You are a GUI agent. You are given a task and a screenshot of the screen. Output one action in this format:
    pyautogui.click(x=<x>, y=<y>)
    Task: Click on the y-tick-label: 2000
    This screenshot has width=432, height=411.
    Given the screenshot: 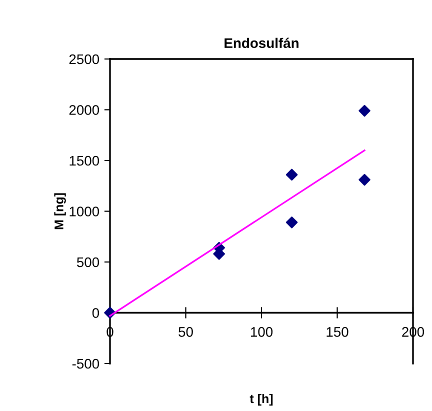 What is the action you would take?
    pyautogui.click(x=84, y=110)
    